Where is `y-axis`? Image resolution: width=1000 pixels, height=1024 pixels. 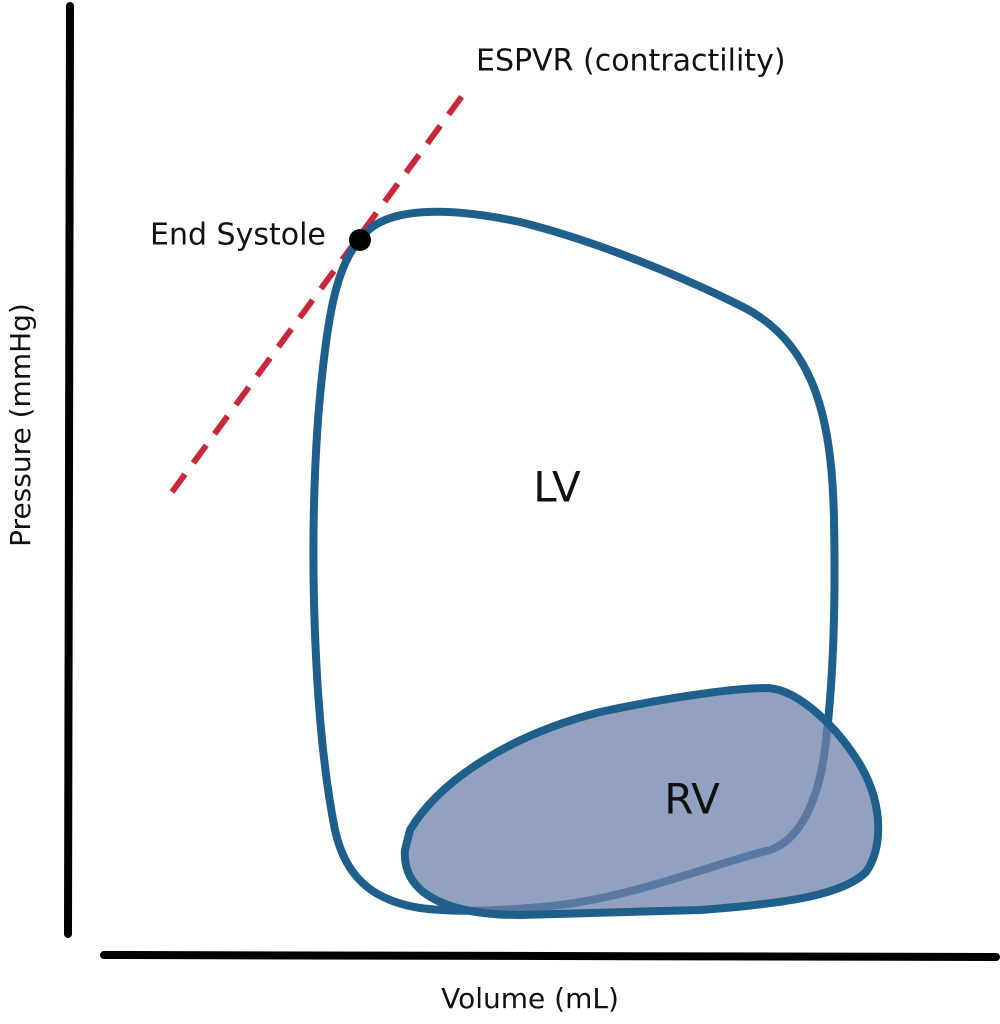
y-axis is located at coordinates (69, 470).